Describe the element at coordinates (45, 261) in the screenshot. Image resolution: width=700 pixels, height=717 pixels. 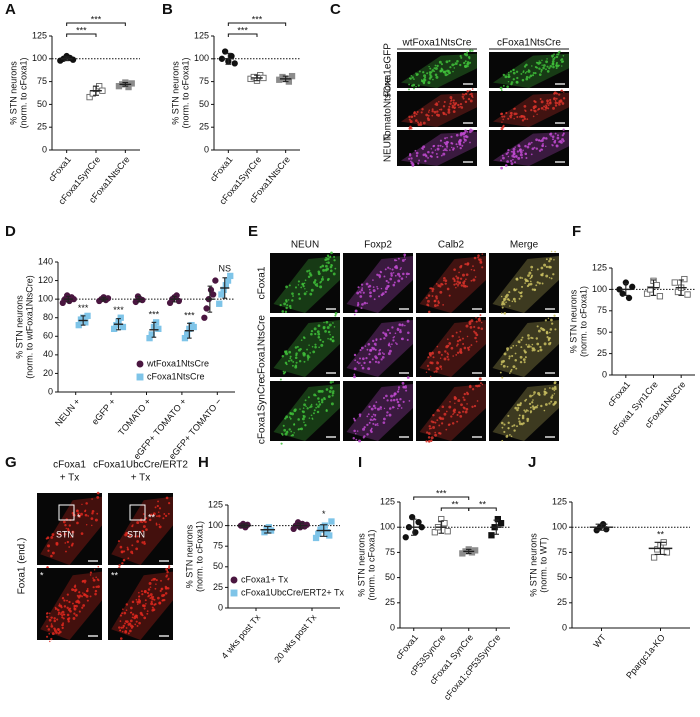
I see `y-tick-label: 140` at that location.